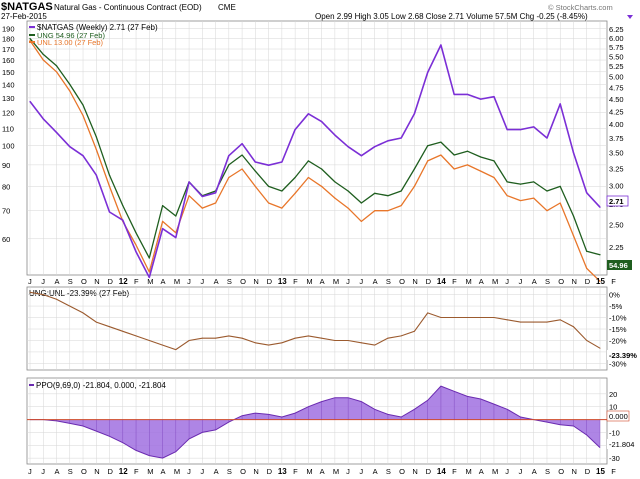 Image resolution: width=640 pixels, height=479 pixels. What do you see at coordinates (616, 138) in the screenshot?
I see `right-tick-label: 3.75` at bounding box center [616, 138].